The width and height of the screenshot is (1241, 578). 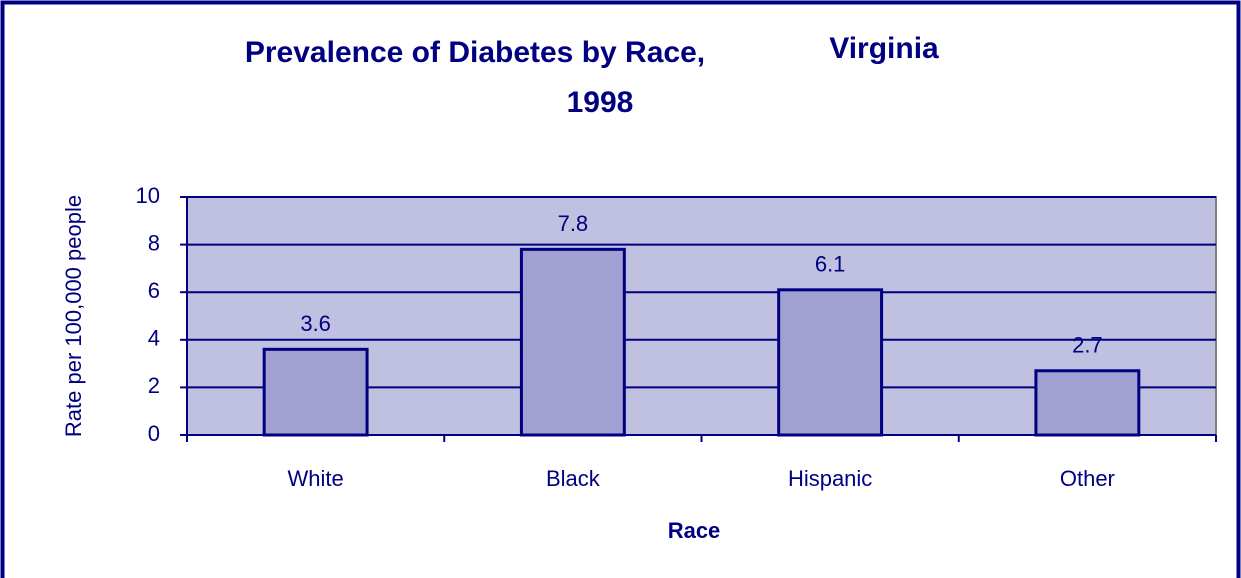 What do you see at coordinates (73, 316) in the screenshot?
I see `y-axis-title: Rate per 100,000 people` at bounding box center [73, 316].